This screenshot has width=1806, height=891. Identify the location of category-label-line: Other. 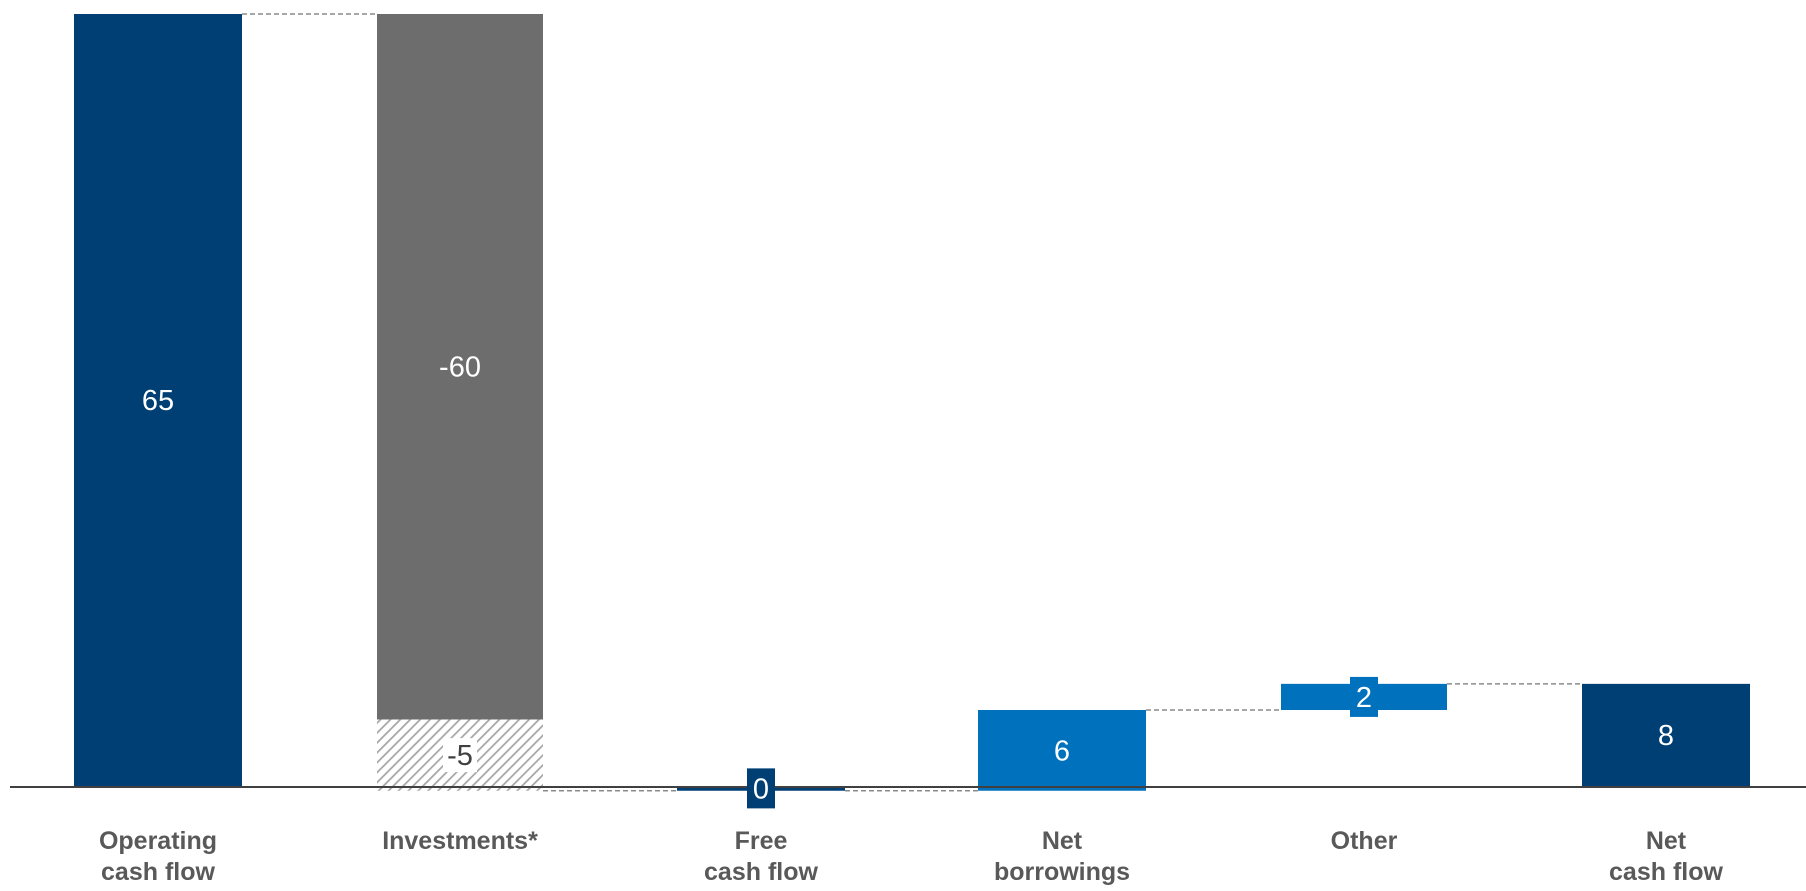
(1364, 841).